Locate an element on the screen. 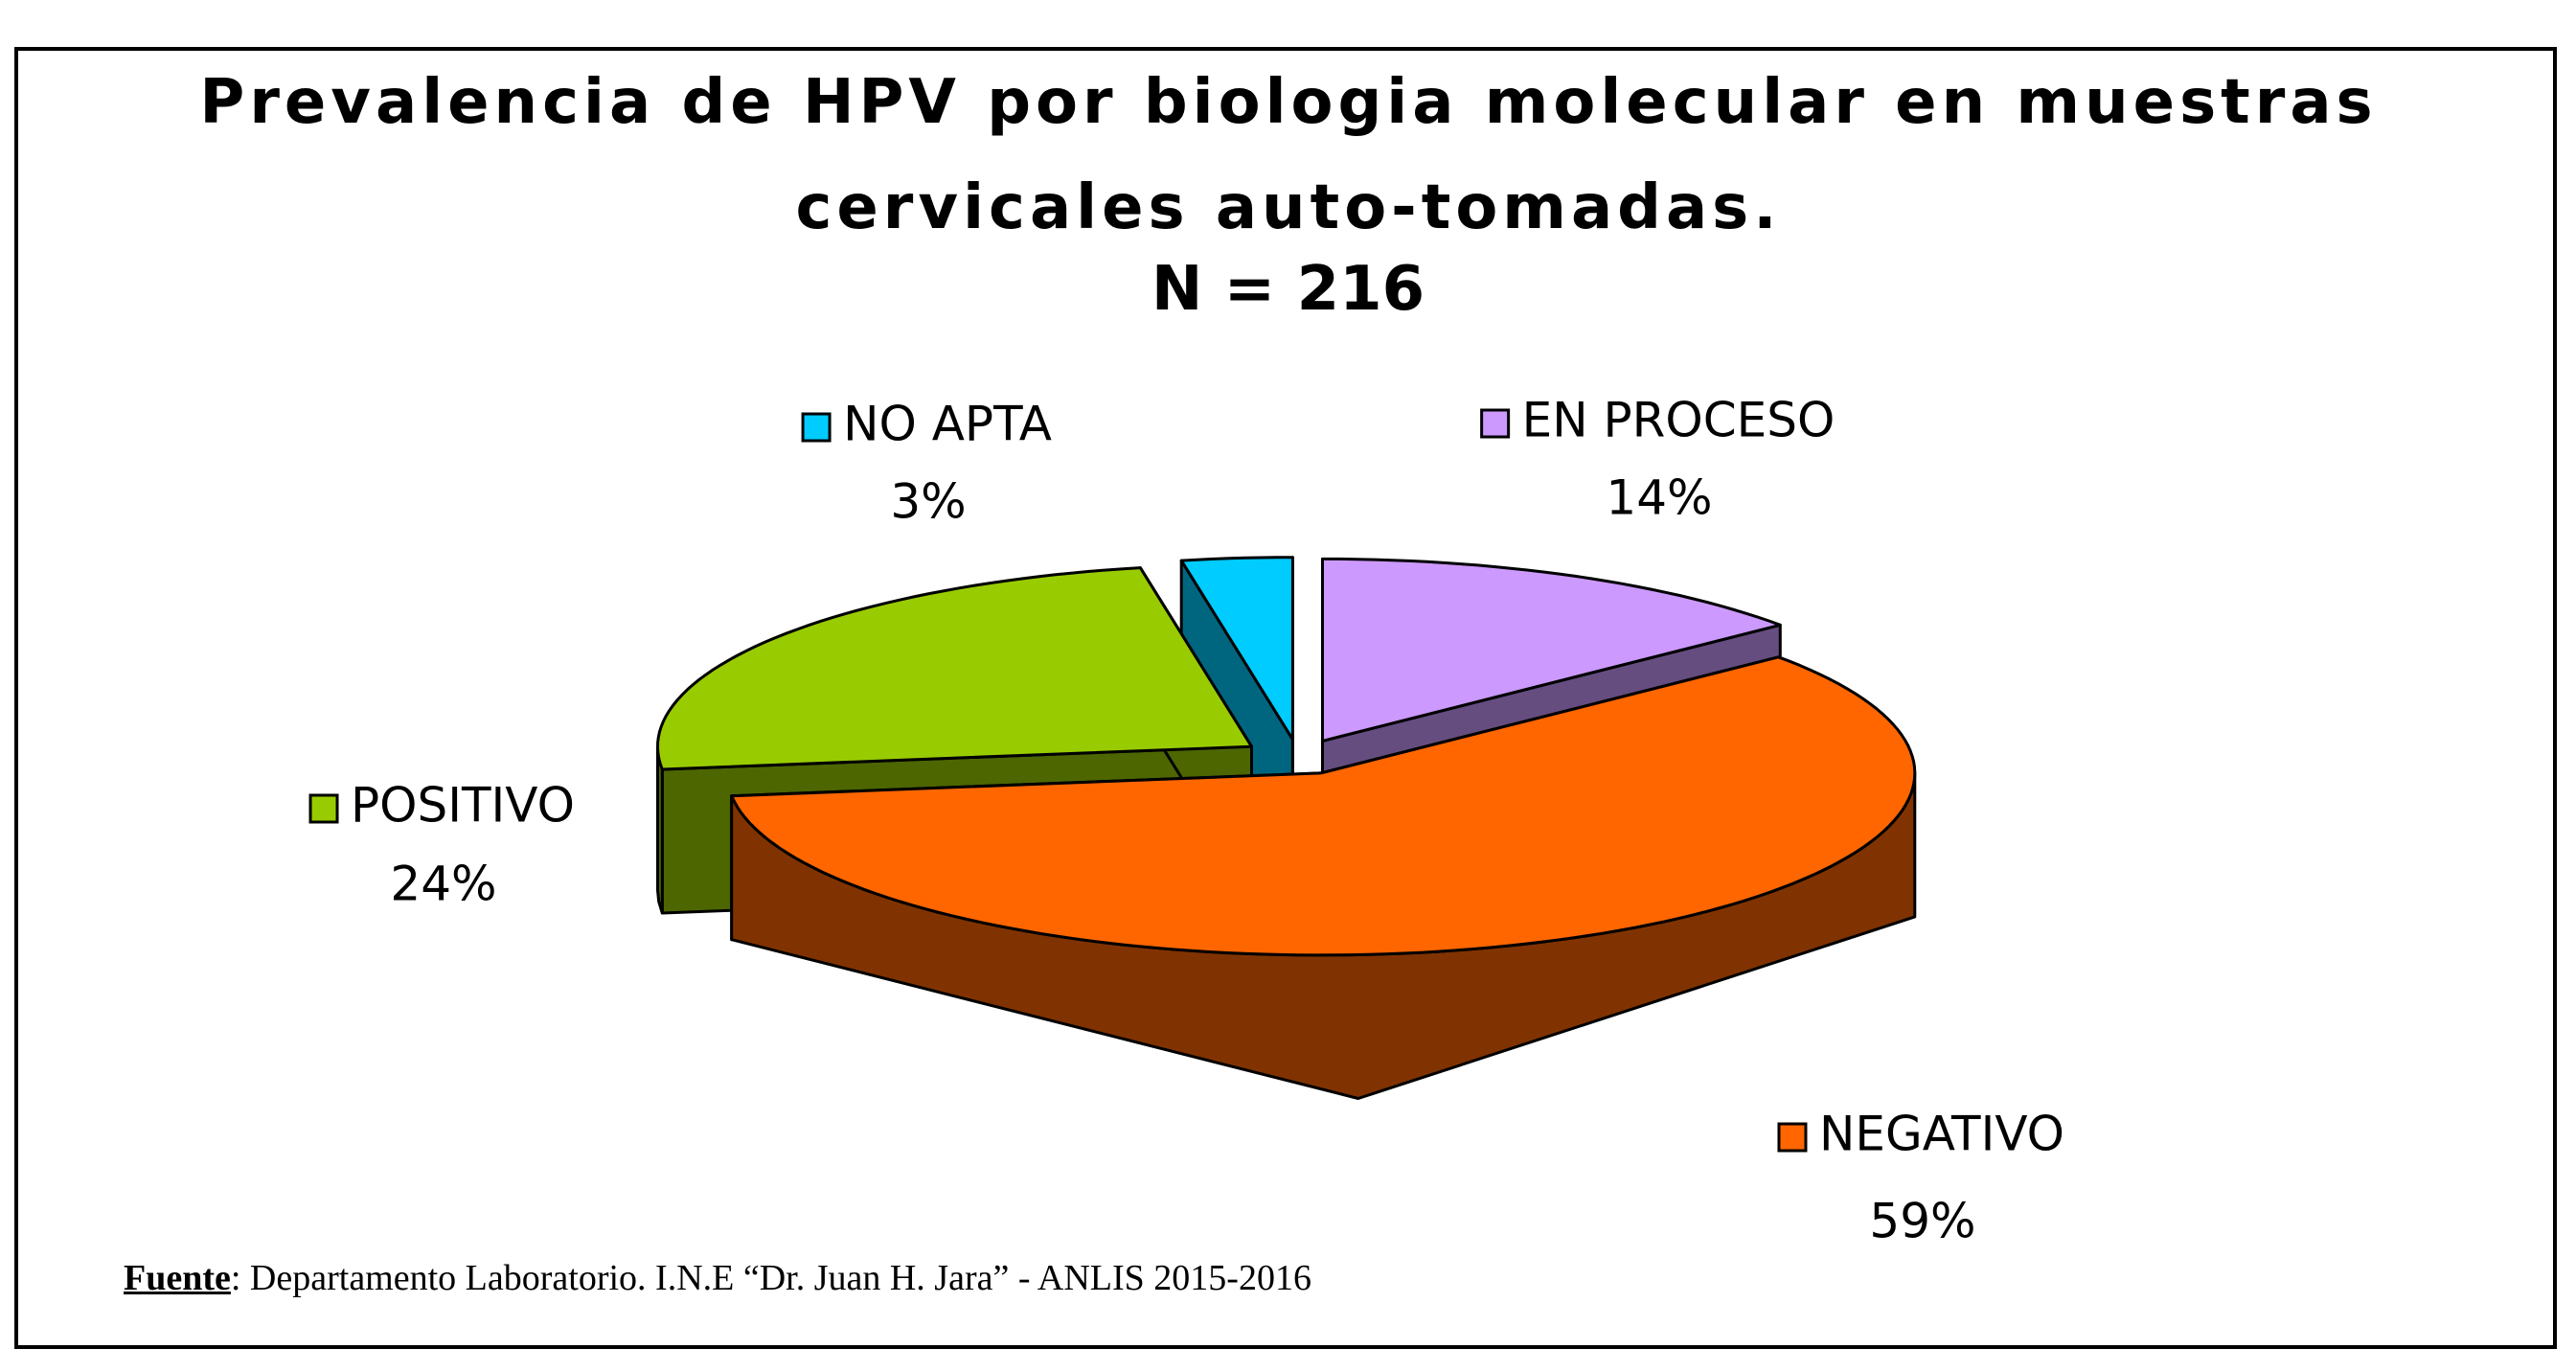  source-label: Fuente is located at coordinates (177, 1278).